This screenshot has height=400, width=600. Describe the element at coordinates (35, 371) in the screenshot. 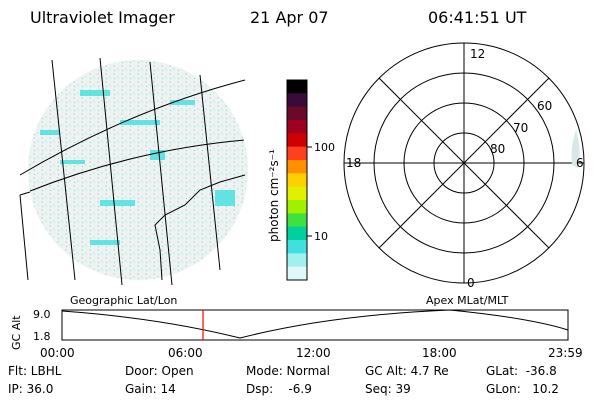

I see `info-flt: Flt: LBHL` at that location.